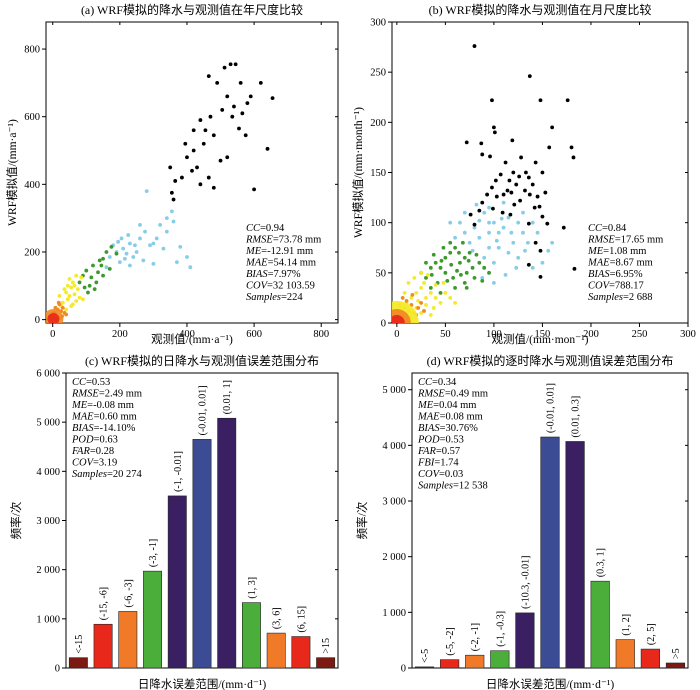 The height and width of the screenshot is (690, 700). I want to click on y-axis-label: WRF模拟值/(mm·month⁻¹), so click(358, 172).